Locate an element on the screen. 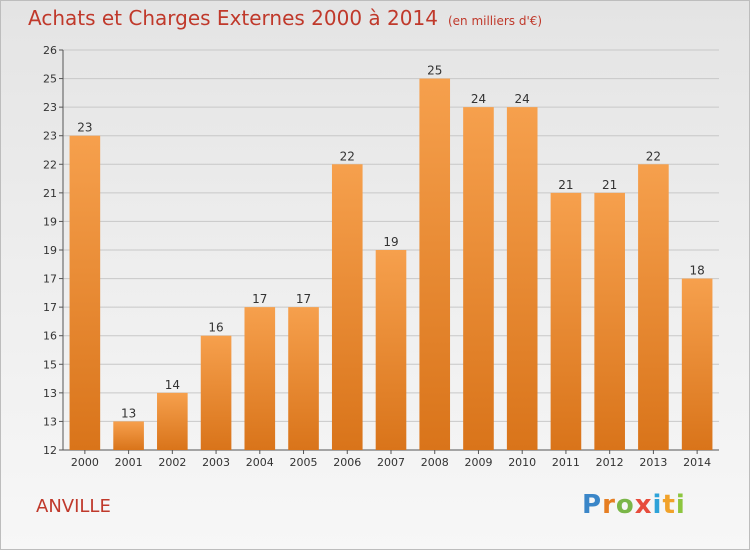  x-tick-label: 2006 is located at coordinates (347, 462).